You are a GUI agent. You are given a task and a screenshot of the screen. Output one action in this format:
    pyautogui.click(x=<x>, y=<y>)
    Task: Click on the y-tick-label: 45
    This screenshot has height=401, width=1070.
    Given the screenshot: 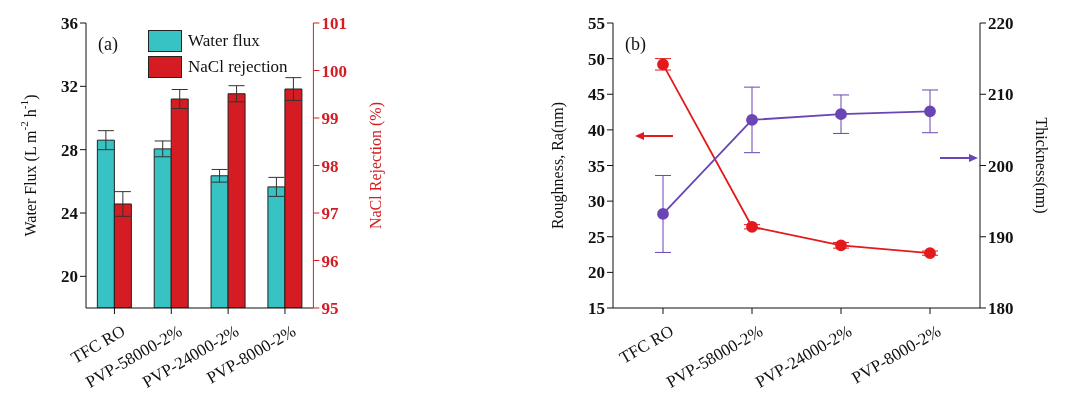 What is the action you would take?
    pyautogui.click(x=596, y=95)
    